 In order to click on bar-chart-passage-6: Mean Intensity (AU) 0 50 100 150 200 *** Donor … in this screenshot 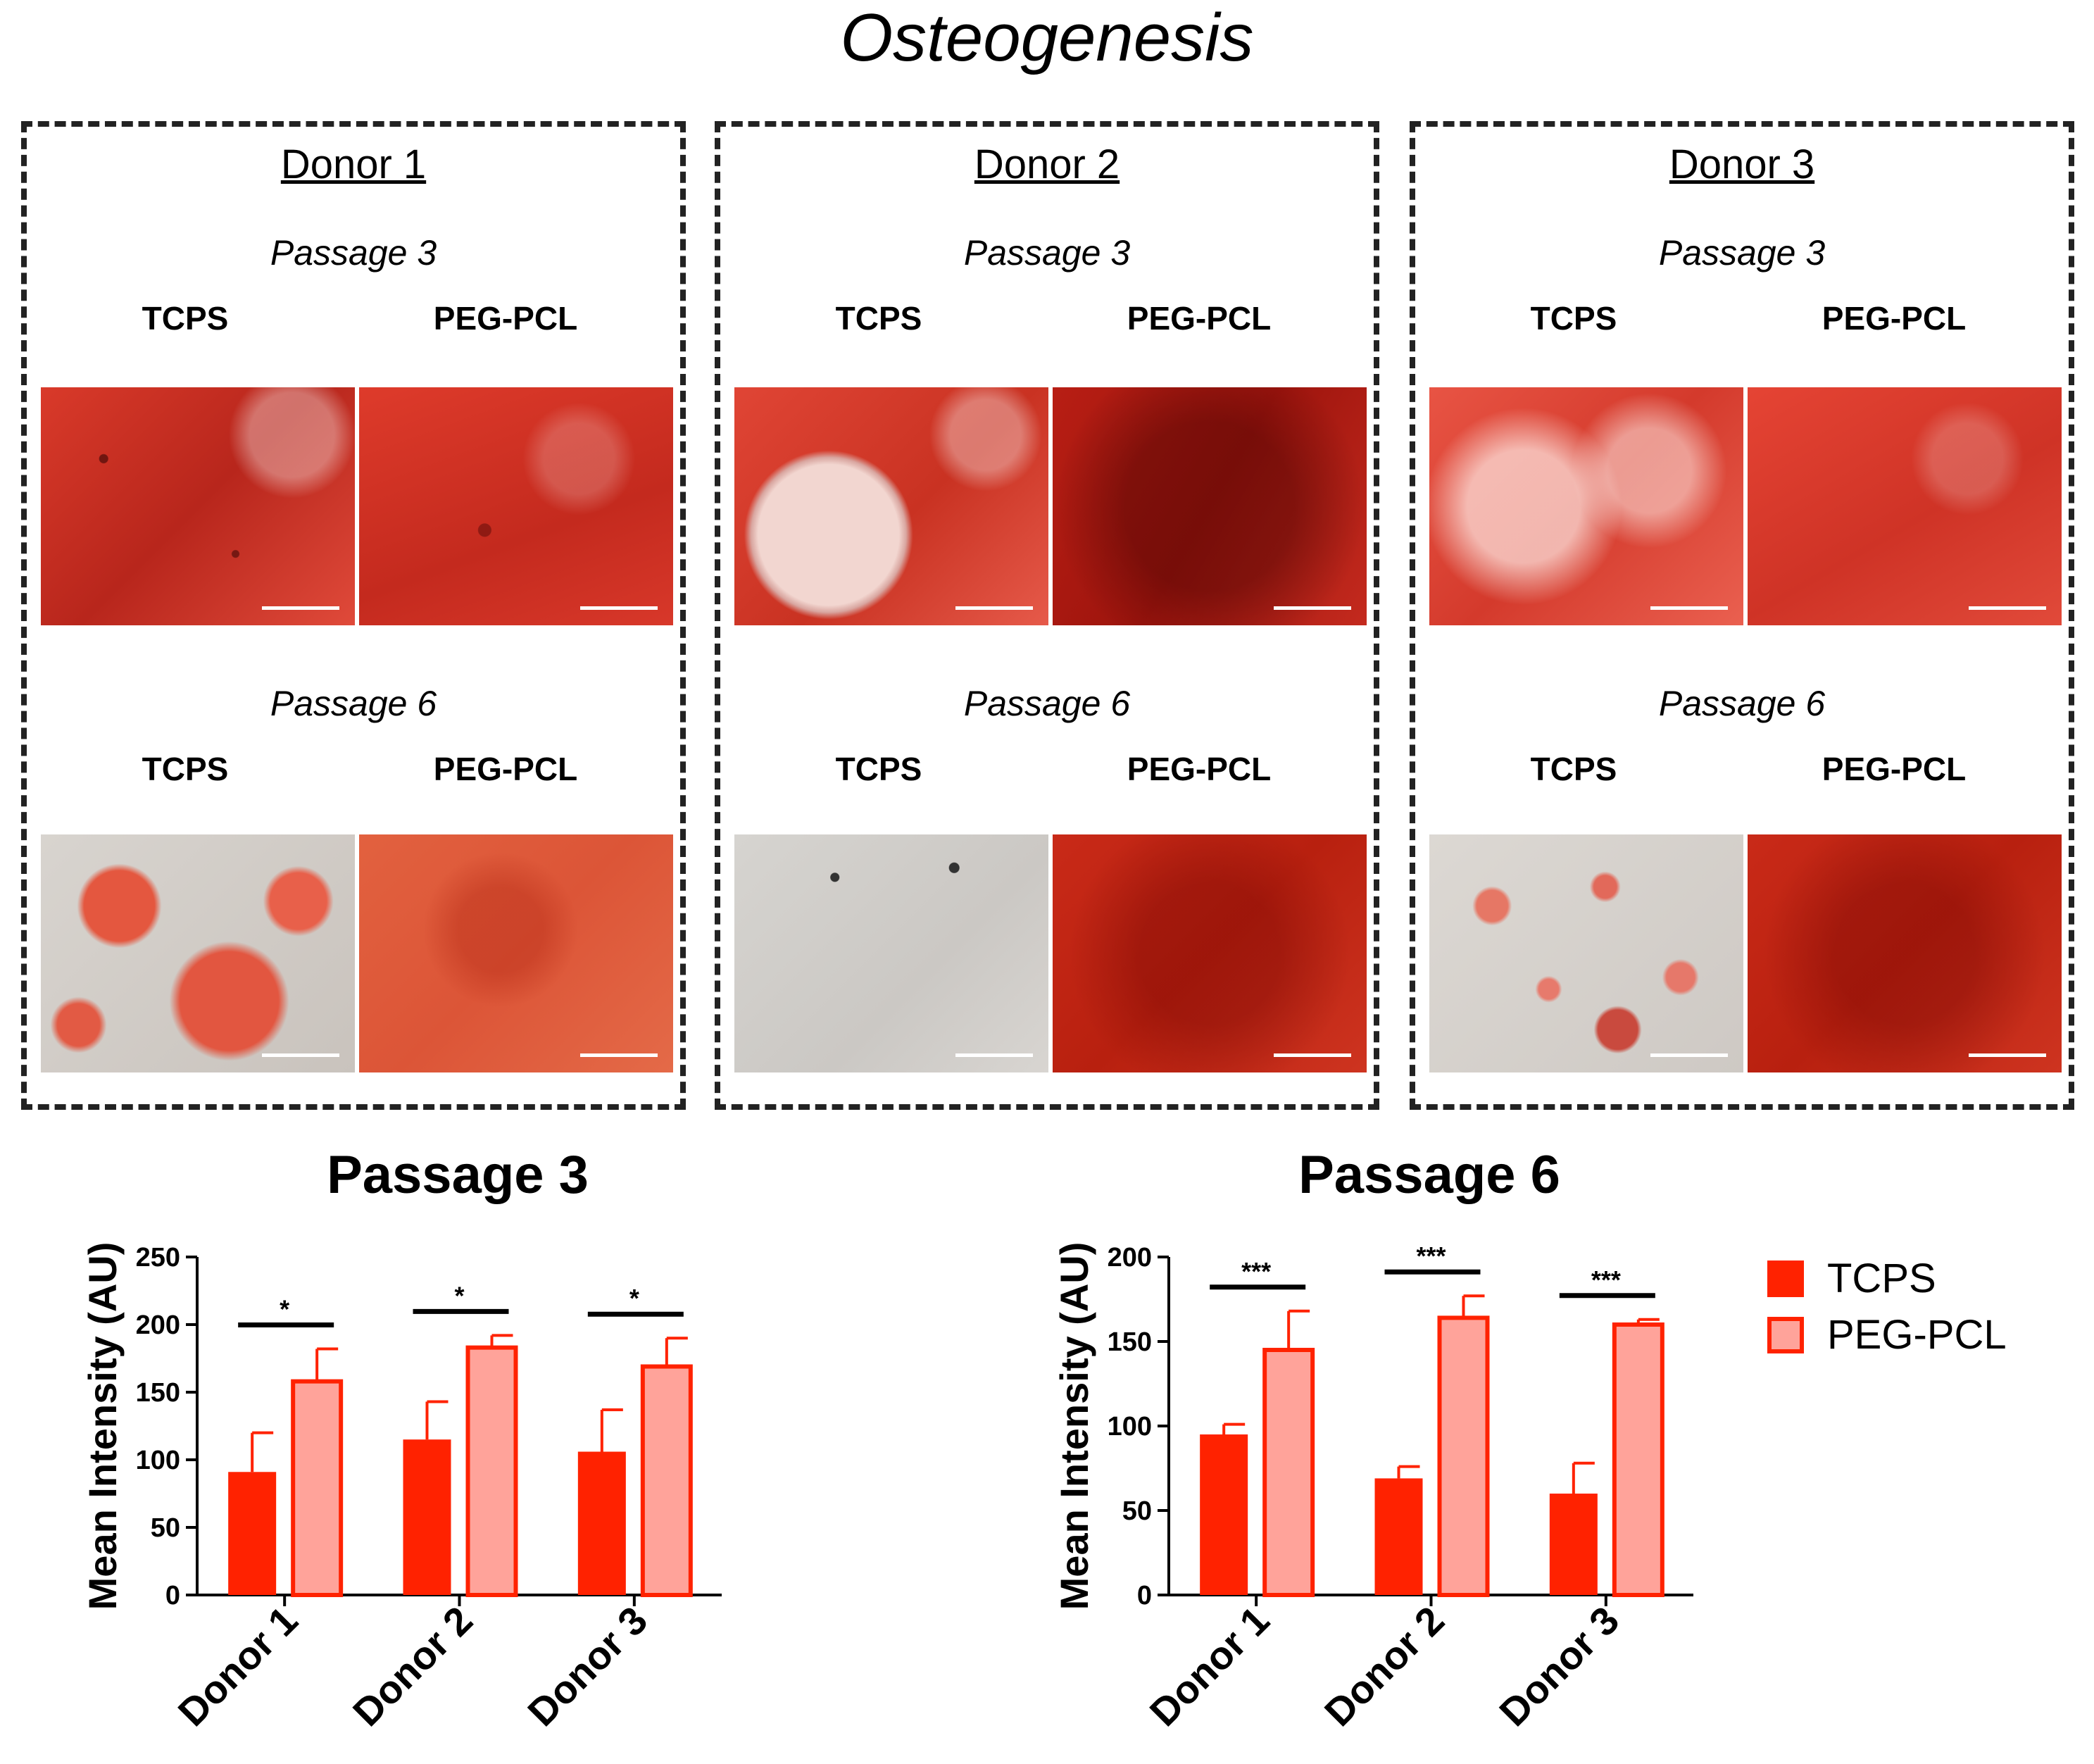, I will do `click(1372, 1487)`.